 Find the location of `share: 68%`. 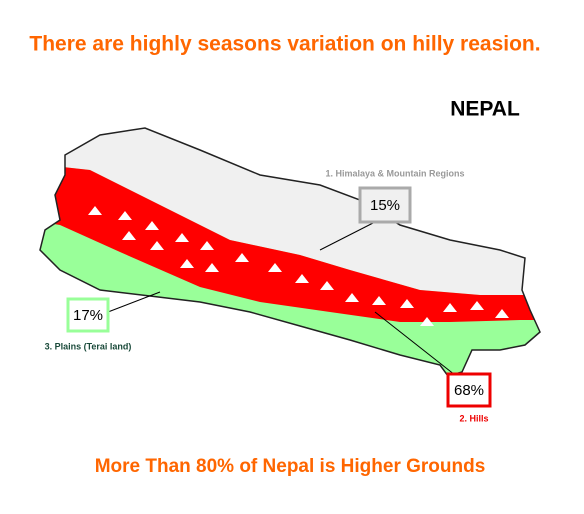

share: 68% is located at coordinates (469, 390).